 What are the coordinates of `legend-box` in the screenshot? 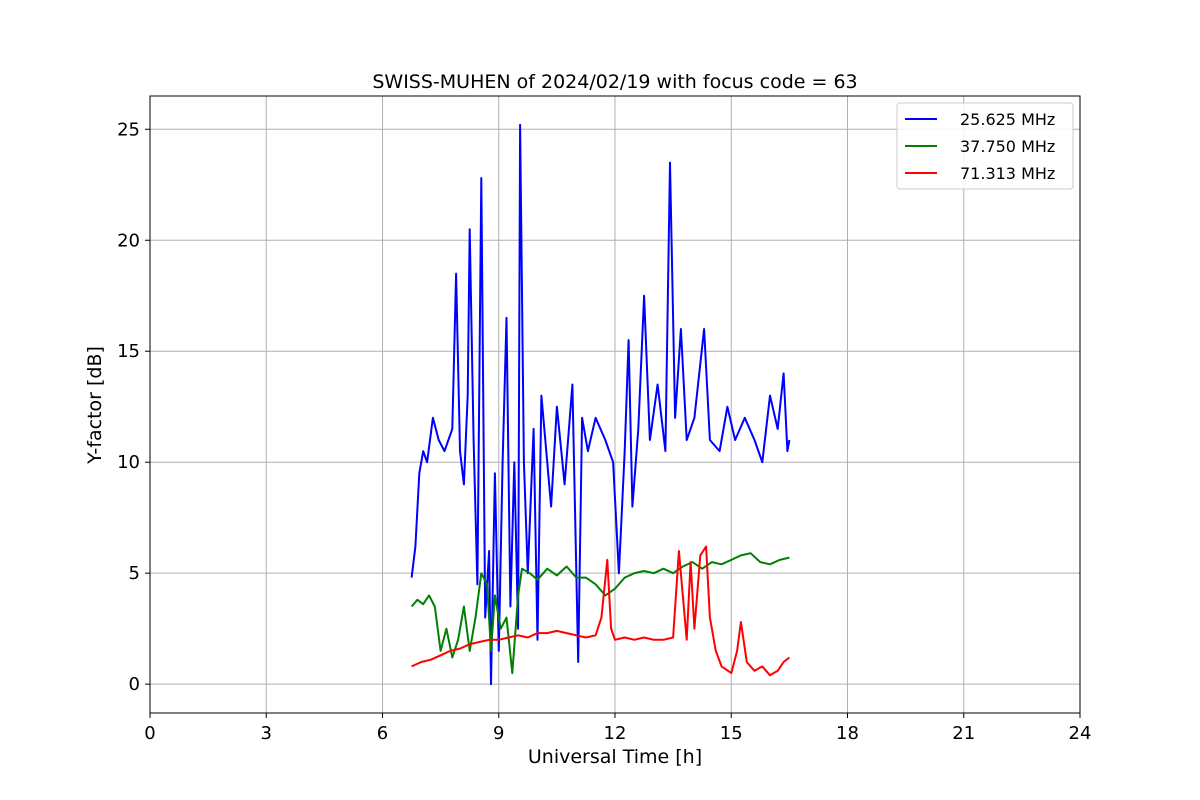 It's located at (985, 146).